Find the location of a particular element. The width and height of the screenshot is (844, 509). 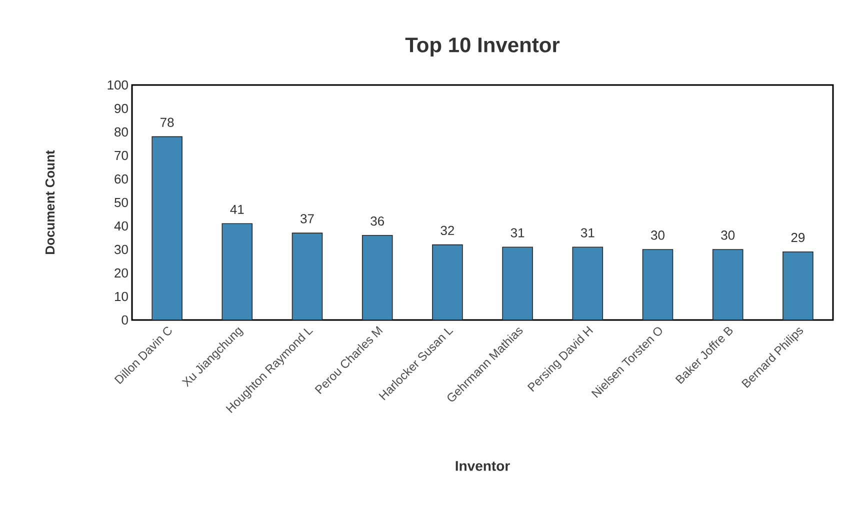

x-axis-title: Inventor is located at coordinates (483, 466).